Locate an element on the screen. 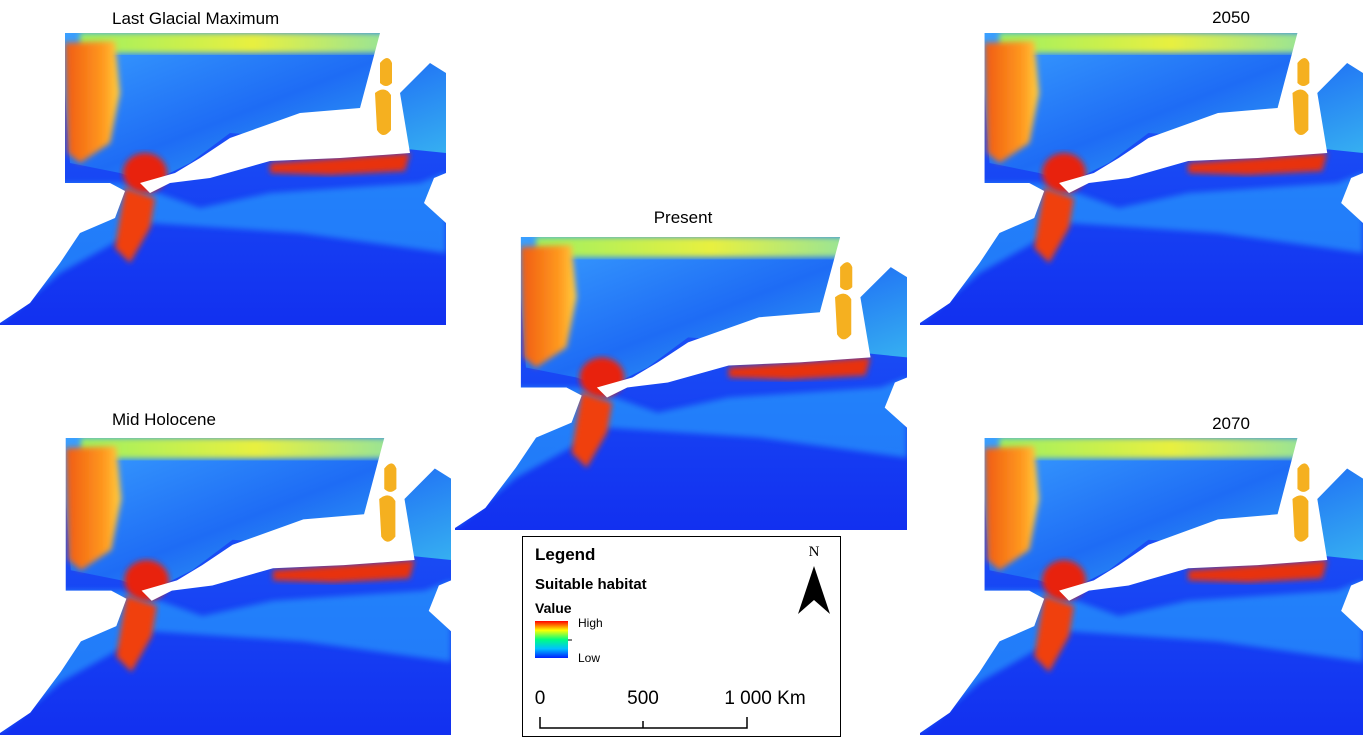 The width and height of the screenshot is (1363, 740). north-label: N is located at coordinates (814, 552).